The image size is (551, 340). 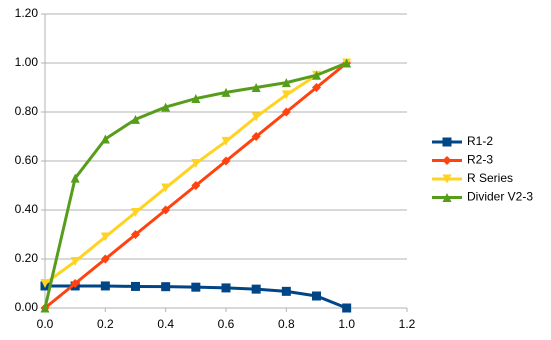 I want to click on y-tick-label: 0.40, so click(x=27, y=209).